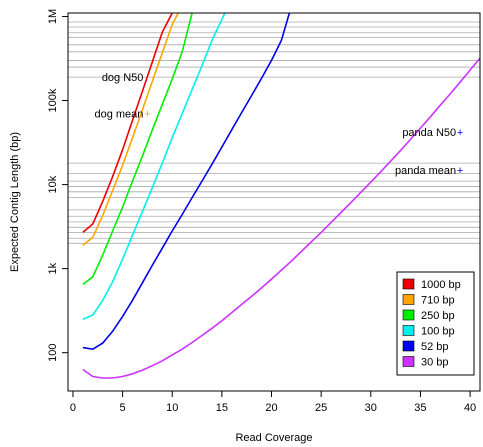 This screenshot has width=483, height=447. What do you see at coordinates (438, 332) in the screenshot?
I see `legend-label-100-bp: 100 bp` at bounding box center [438, 332].